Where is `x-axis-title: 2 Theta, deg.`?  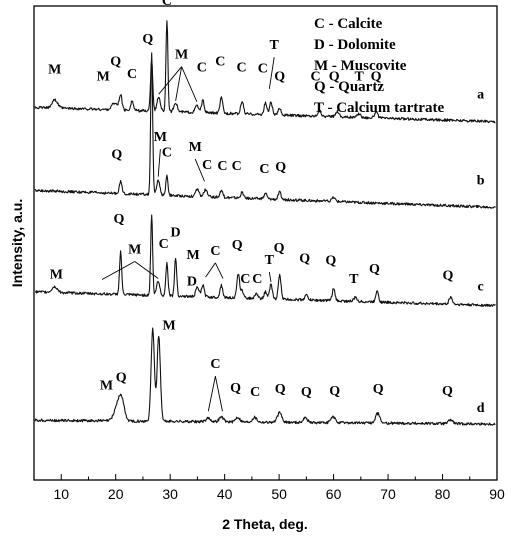 x-axis-title: 2 Theta, deg. is located at coordinates (265, 524).